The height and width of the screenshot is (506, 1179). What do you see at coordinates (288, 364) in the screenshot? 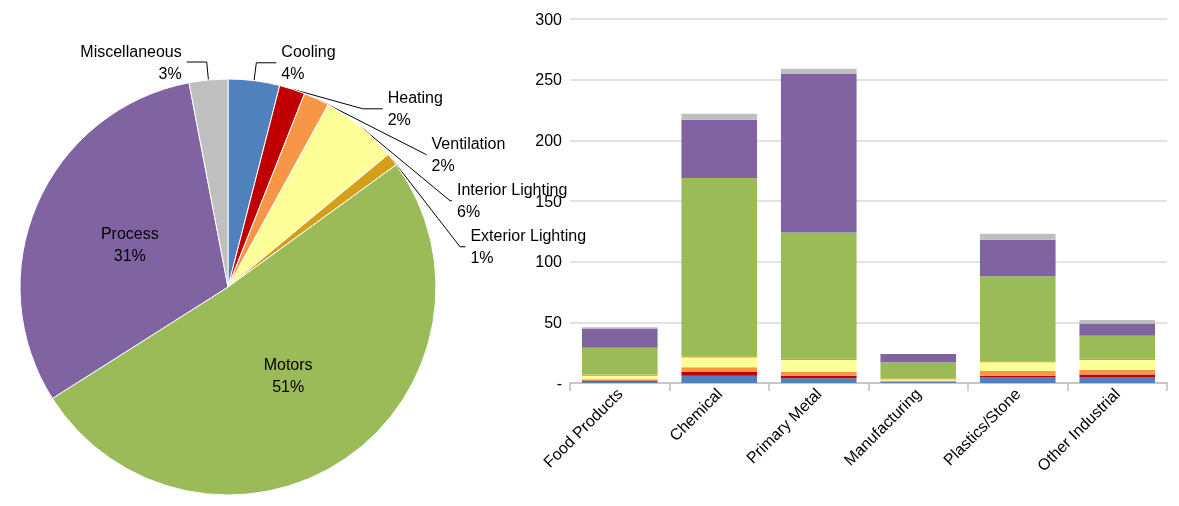
I see `slice-label: Motors` at bounding box center [288, 364].